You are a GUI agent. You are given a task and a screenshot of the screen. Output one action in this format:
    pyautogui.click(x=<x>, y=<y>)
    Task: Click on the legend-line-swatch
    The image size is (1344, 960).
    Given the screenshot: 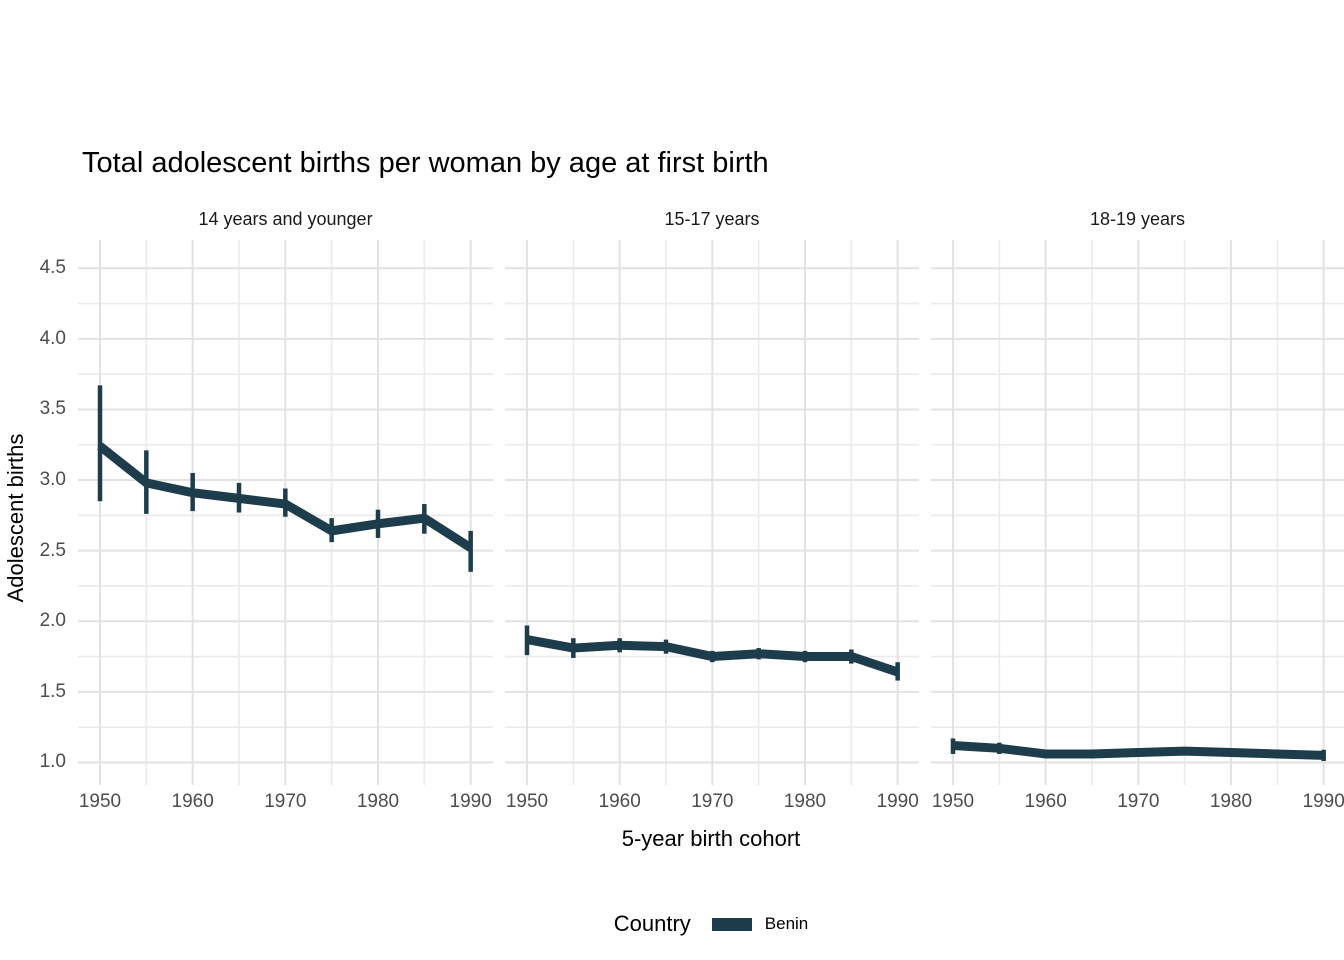 What is the action you would take?
    pyautogui.click(x=731, y=924)
    